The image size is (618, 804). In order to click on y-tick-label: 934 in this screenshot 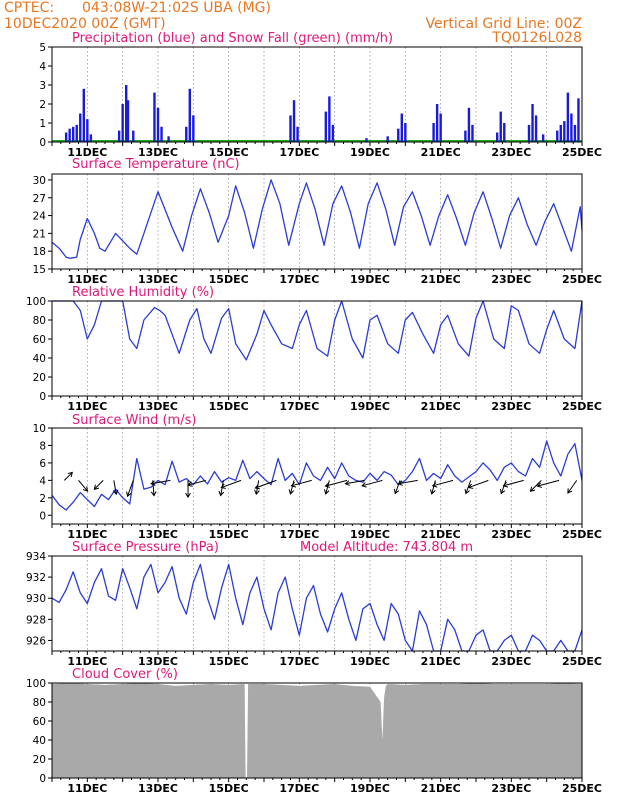, I will do `click(36, 557)`.